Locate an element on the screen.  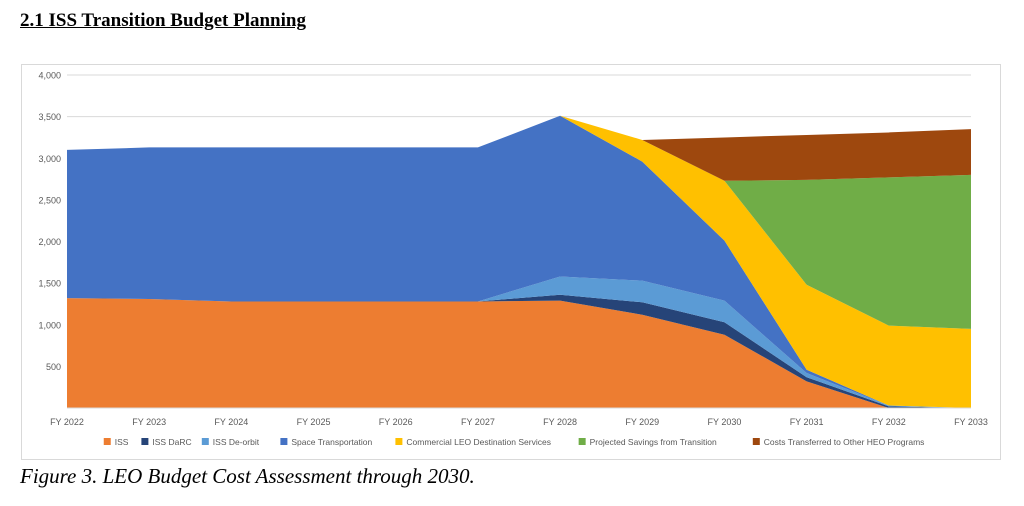
legend-label: Projected Savings from Transition is located at coordinates (653, 442).